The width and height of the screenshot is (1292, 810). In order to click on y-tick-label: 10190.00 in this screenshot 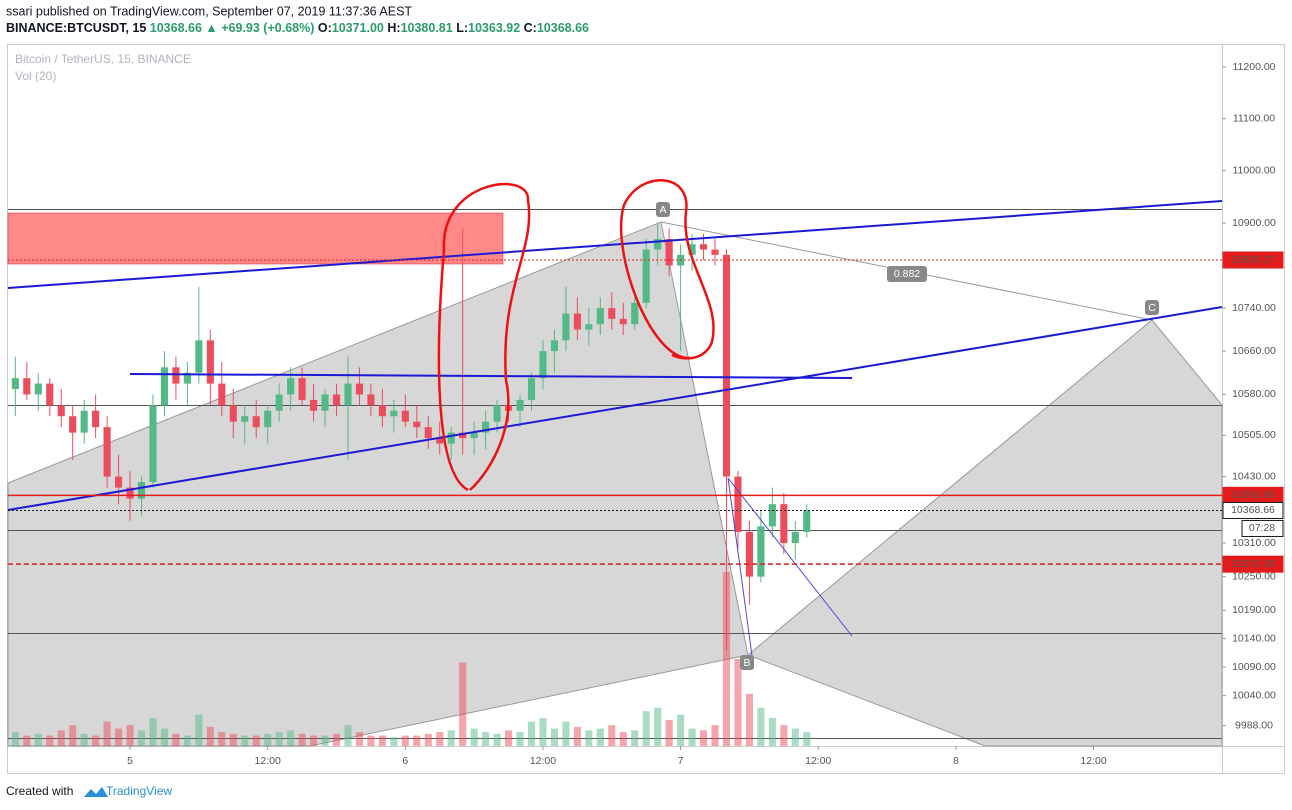, I will do `click(1254, 610)`.